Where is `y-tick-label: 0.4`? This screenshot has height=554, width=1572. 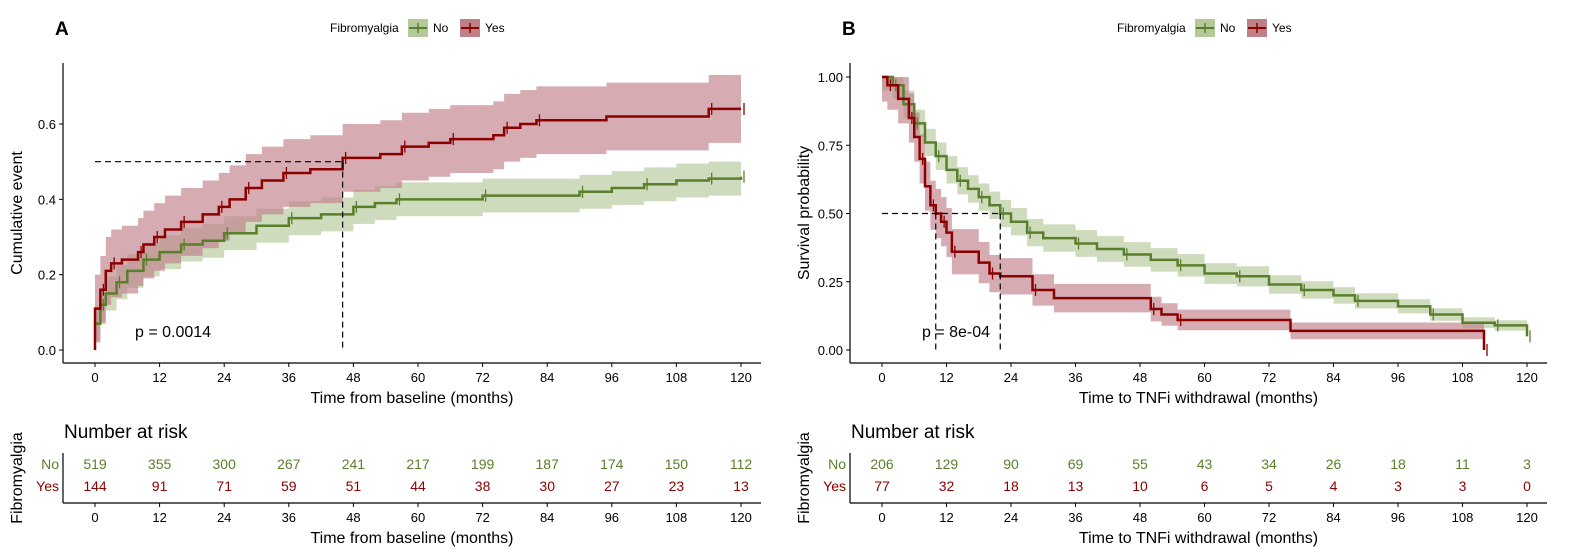
y-tick-label: 0.4 is located at coordinates (47, 199).